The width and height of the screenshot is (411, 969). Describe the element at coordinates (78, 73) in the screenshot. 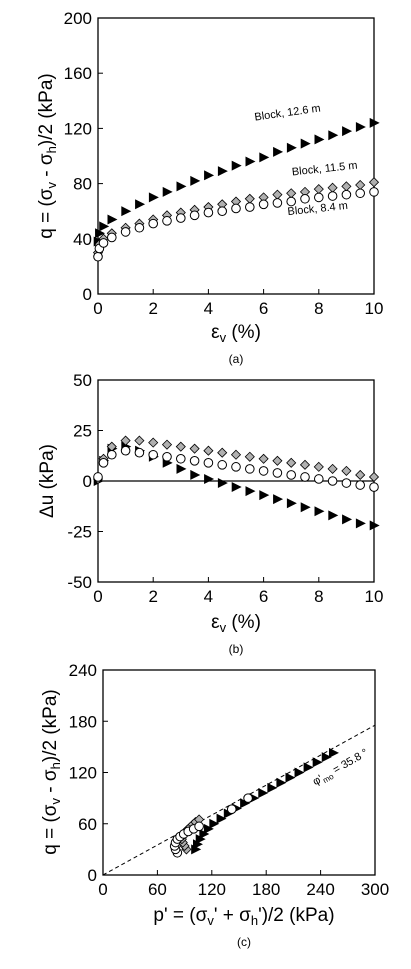

I see `y-tick-label: 160` at that location.